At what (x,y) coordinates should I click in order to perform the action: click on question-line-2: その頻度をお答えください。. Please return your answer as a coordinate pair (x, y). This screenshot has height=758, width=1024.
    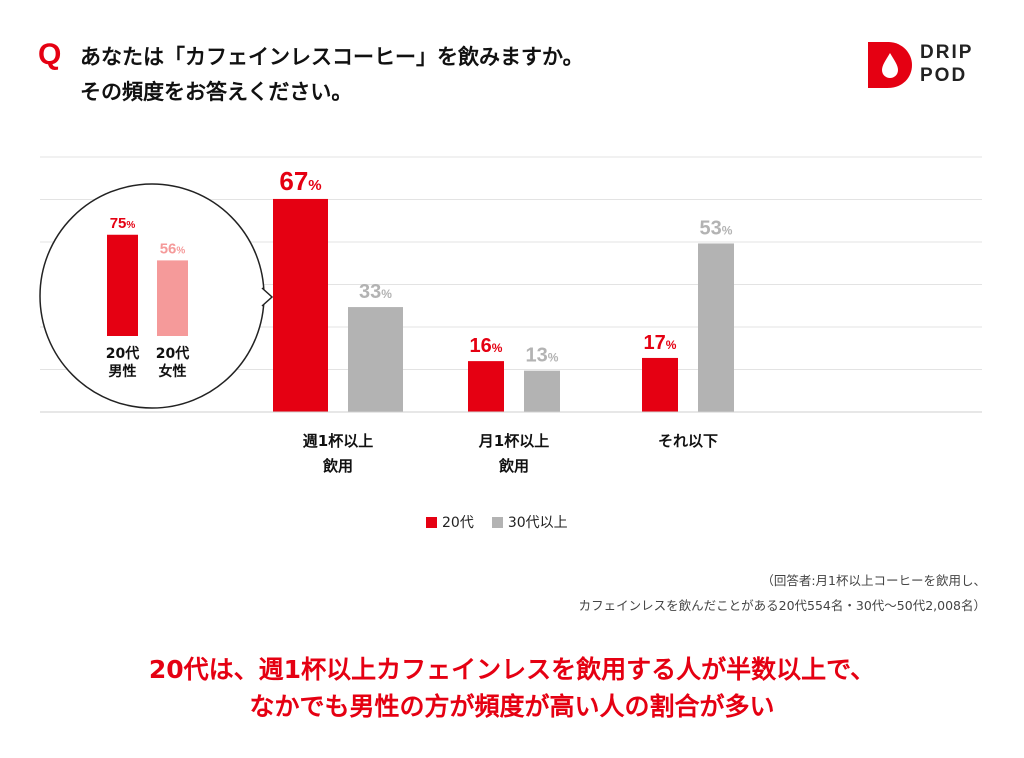
    Looking at the image, I should click on (216, 92).